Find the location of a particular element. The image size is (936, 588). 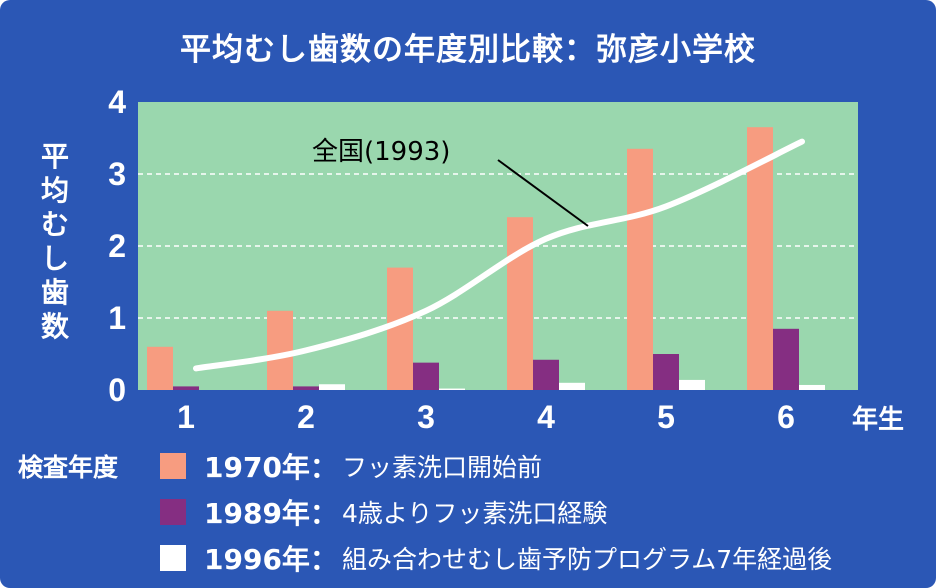

x-tick-label: 3 is located at coordinates (426, 417).